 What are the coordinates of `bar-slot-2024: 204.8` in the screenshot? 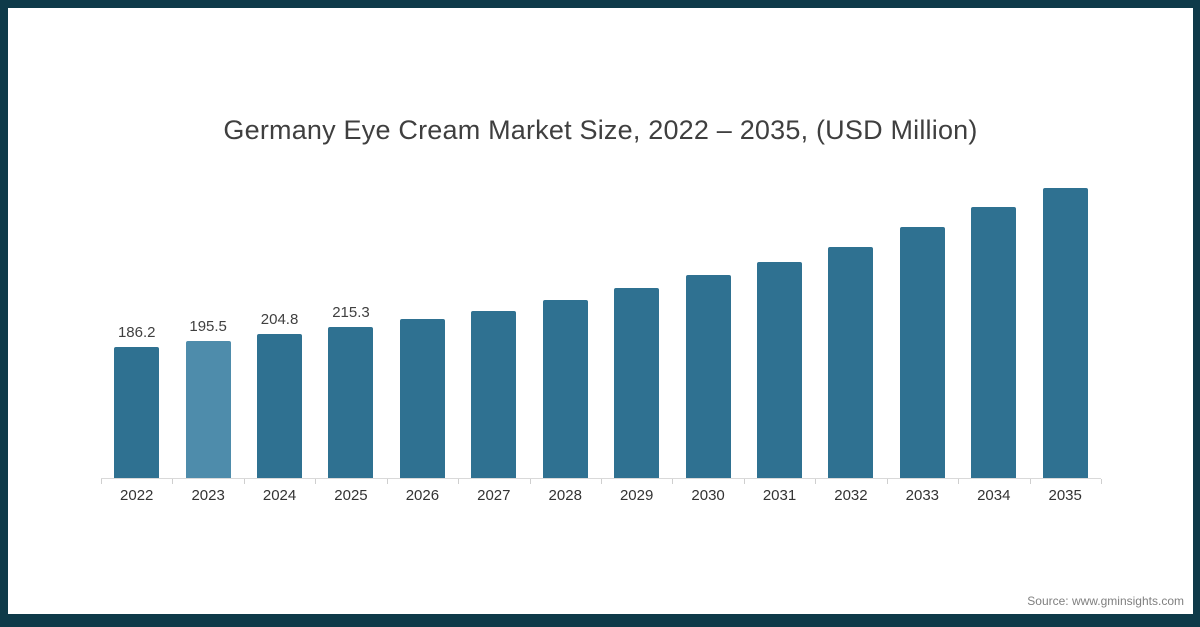 It's located at (279, 243).